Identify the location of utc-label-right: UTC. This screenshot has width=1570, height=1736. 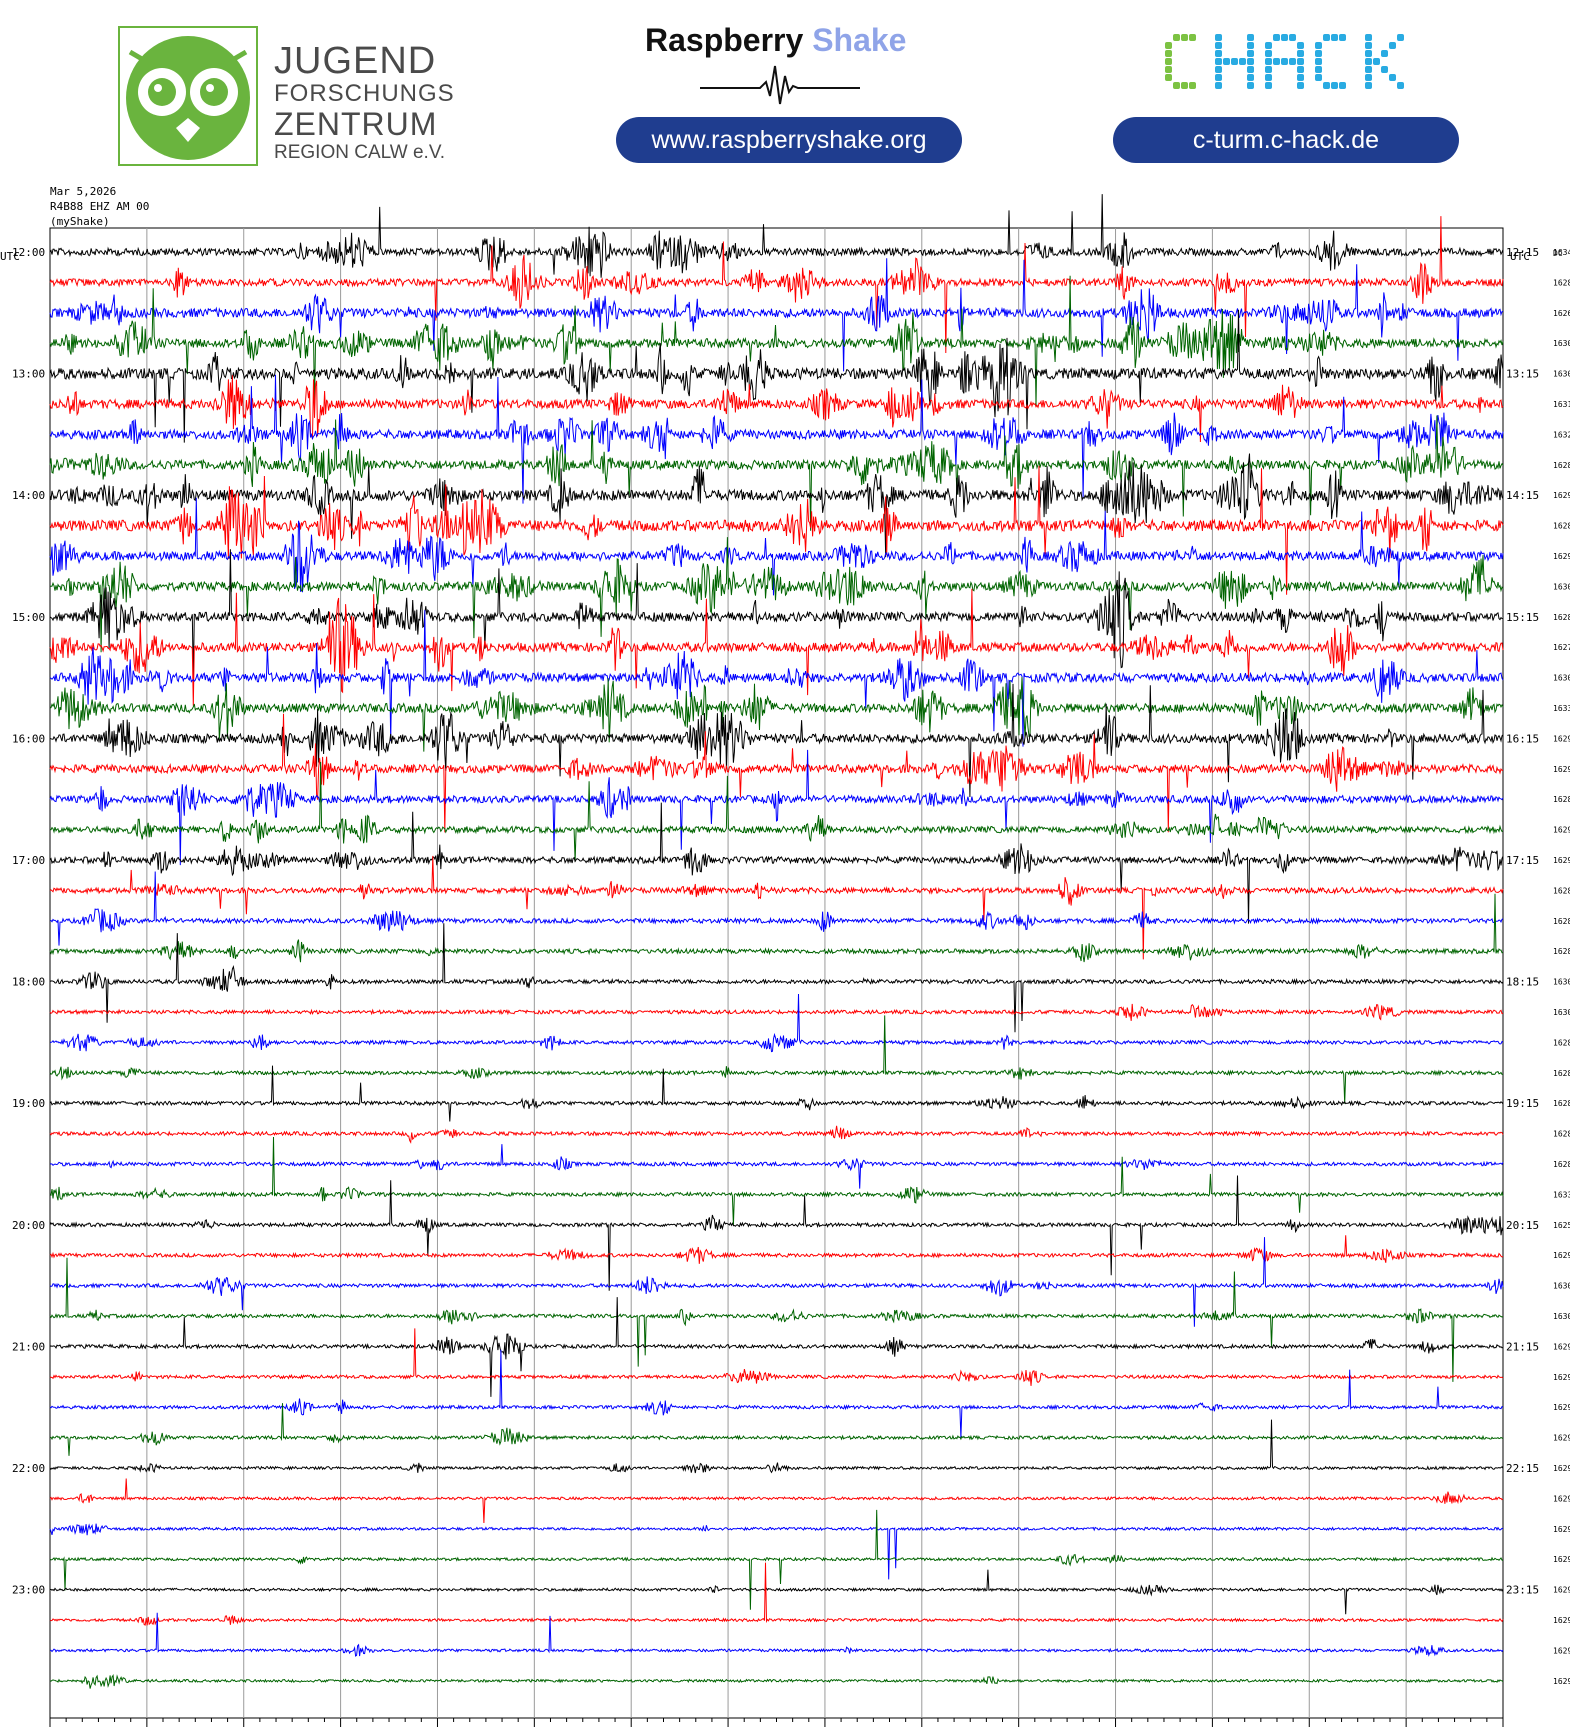
(1520, 256).